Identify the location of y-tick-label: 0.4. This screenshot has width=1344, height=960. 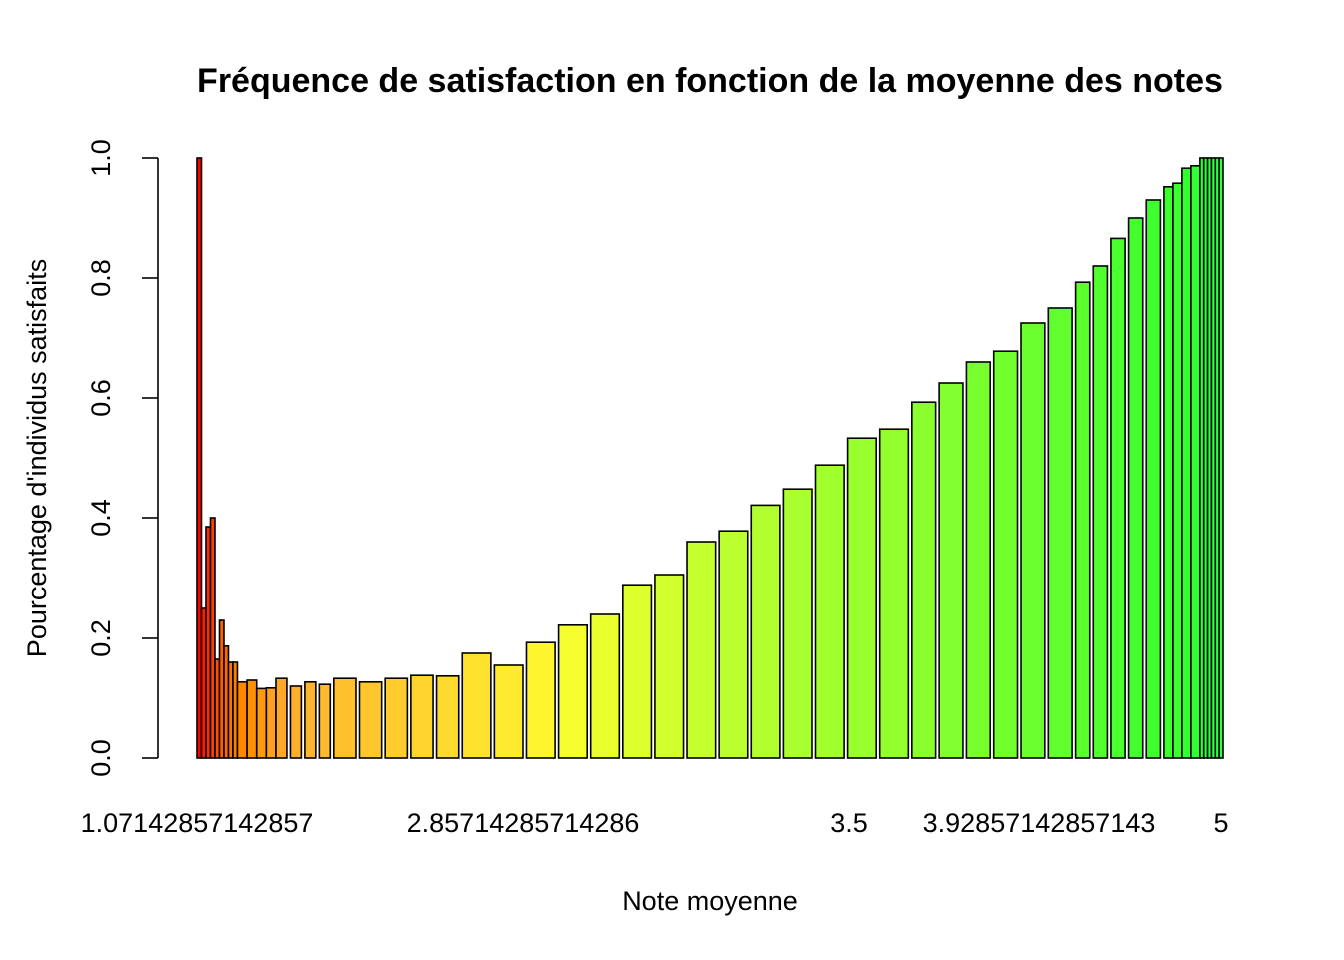
(101, 518).